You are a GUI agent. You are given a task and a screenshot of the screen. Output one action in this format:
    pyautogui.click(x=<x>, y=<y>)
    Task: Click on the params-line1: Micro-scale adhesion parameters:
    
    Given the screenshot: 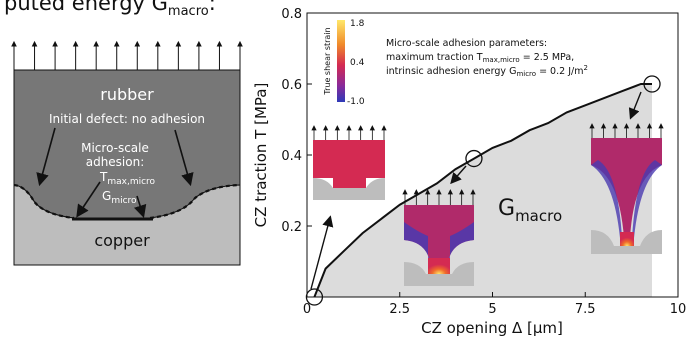 What is the action you would take?
    pyautogui.click(x=466, y=43)
    